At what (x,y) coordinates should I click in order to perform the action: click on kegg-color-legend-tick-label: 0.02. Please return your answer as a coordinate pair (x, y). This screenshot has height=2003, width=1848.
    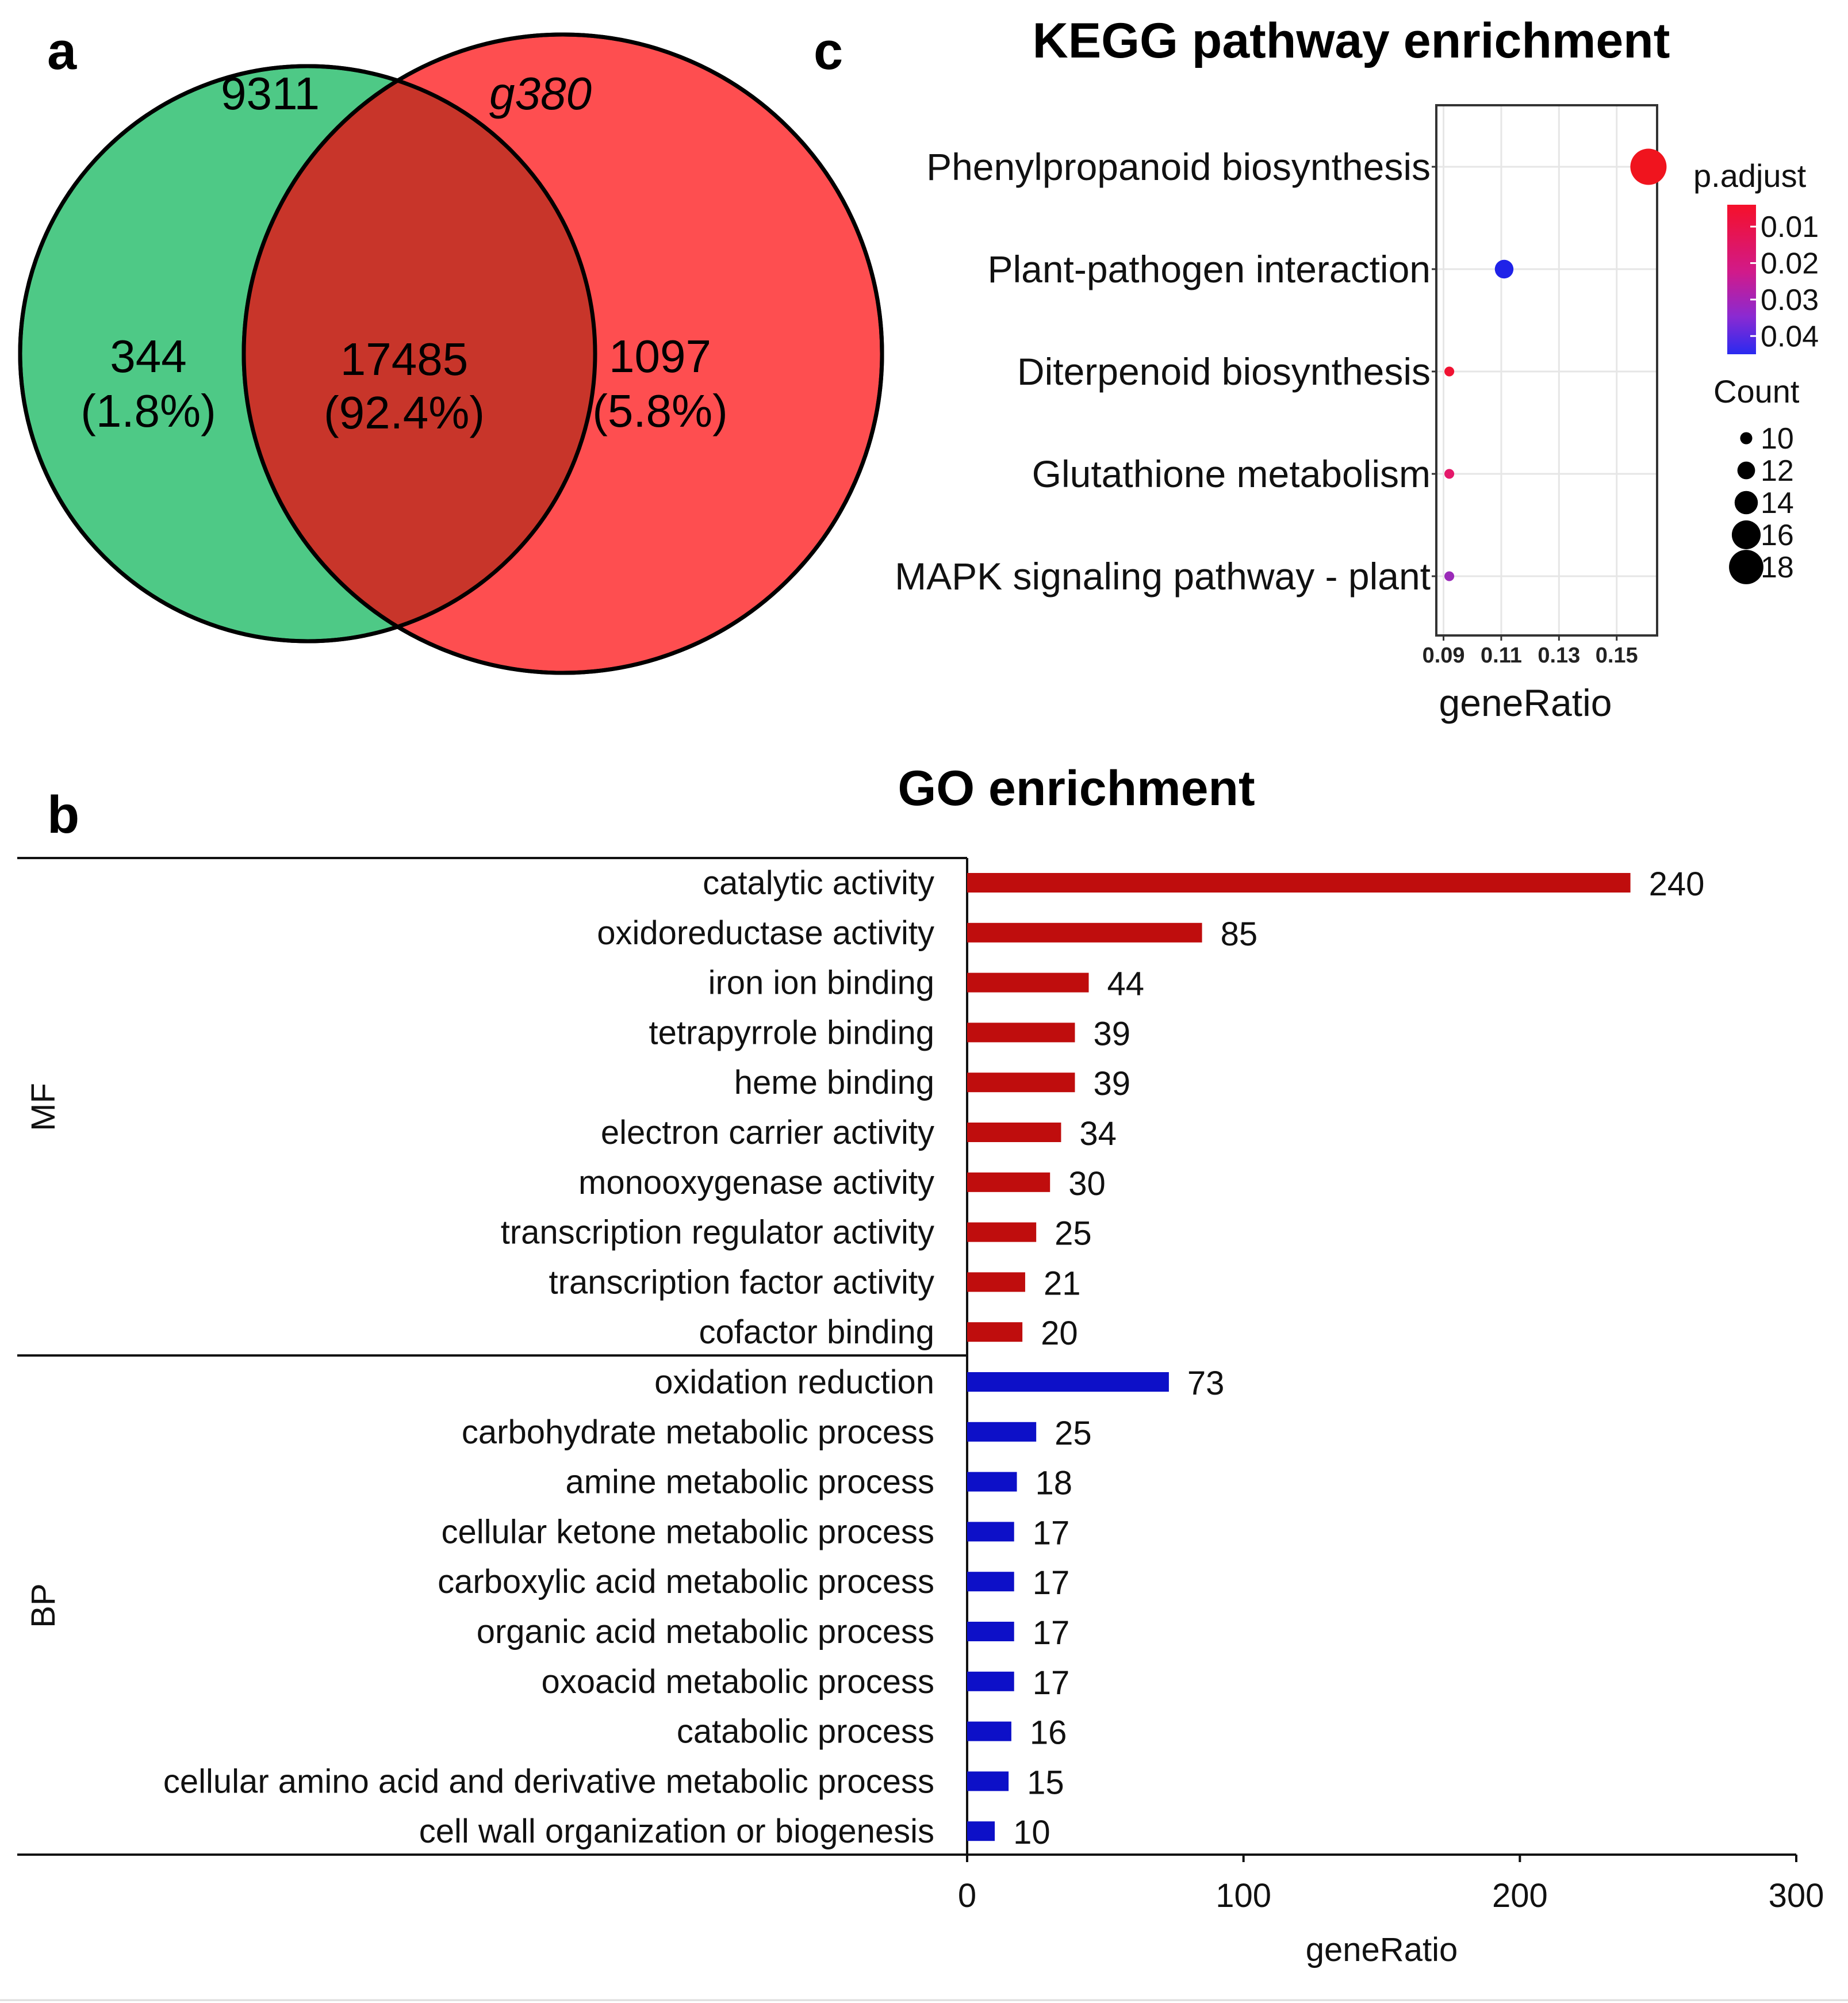
    Looking at the image, I should click on (1790, 263).